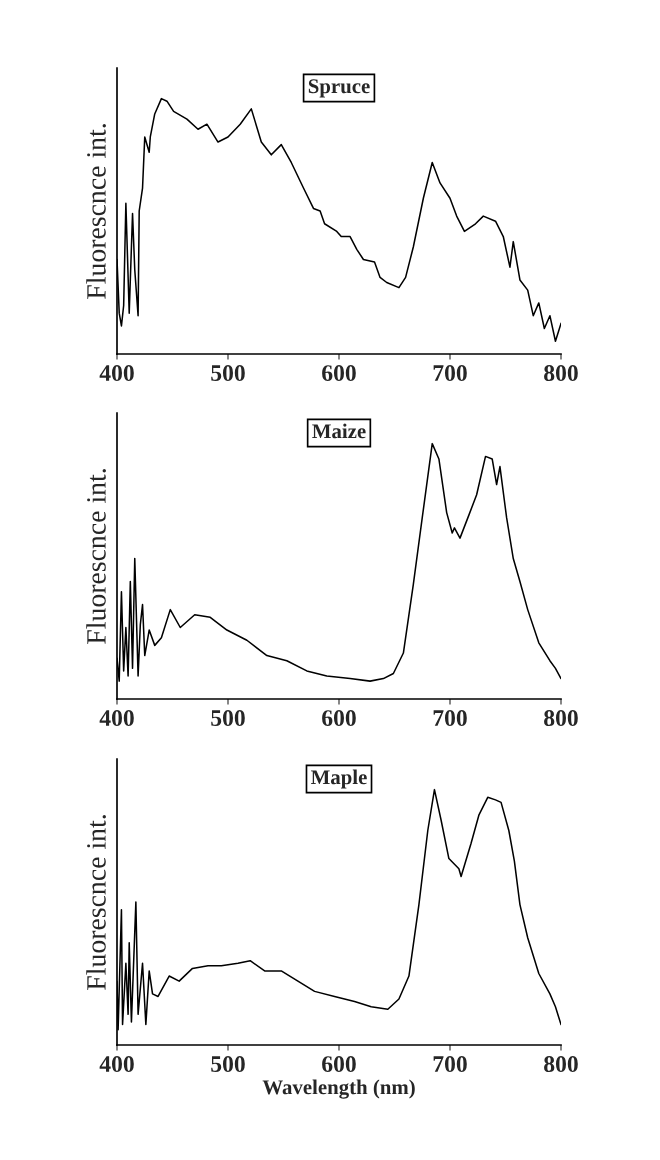 This screenshot has width=660, height=1160. I want to click on chart-title: Spruce, so click(339, 88).